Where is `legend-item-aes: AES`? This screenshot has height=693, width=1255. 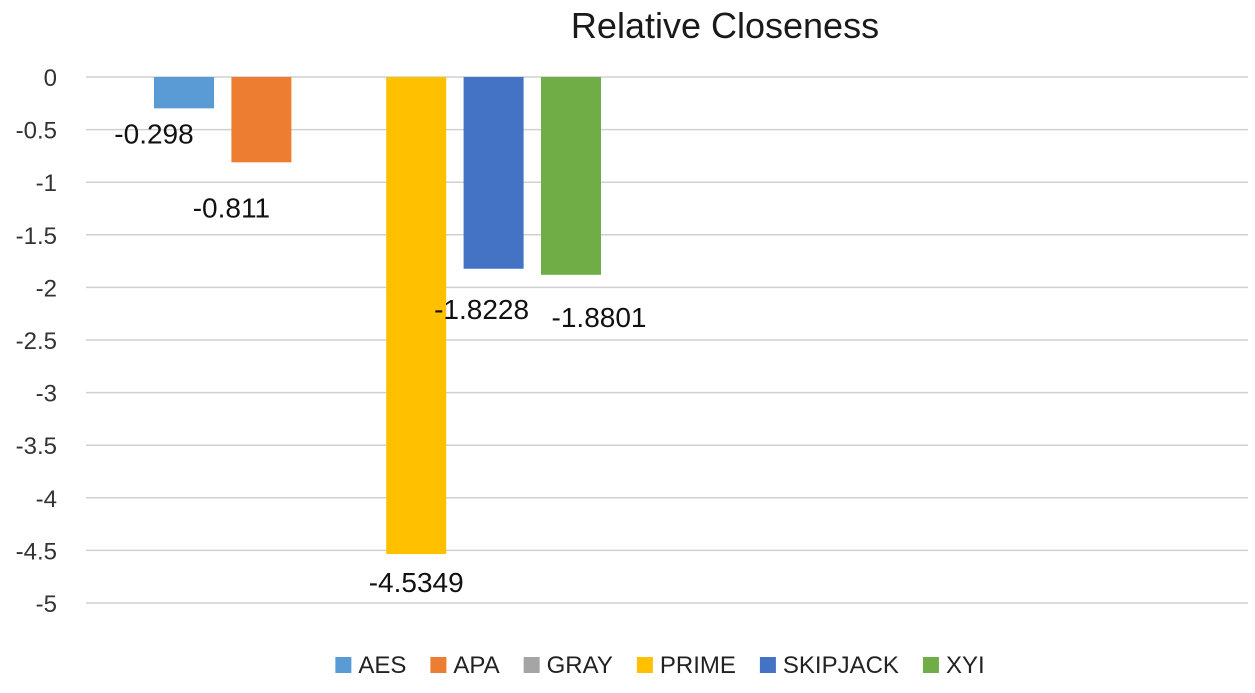 legend-item-aes: AES is located at coordinates (370, 665).